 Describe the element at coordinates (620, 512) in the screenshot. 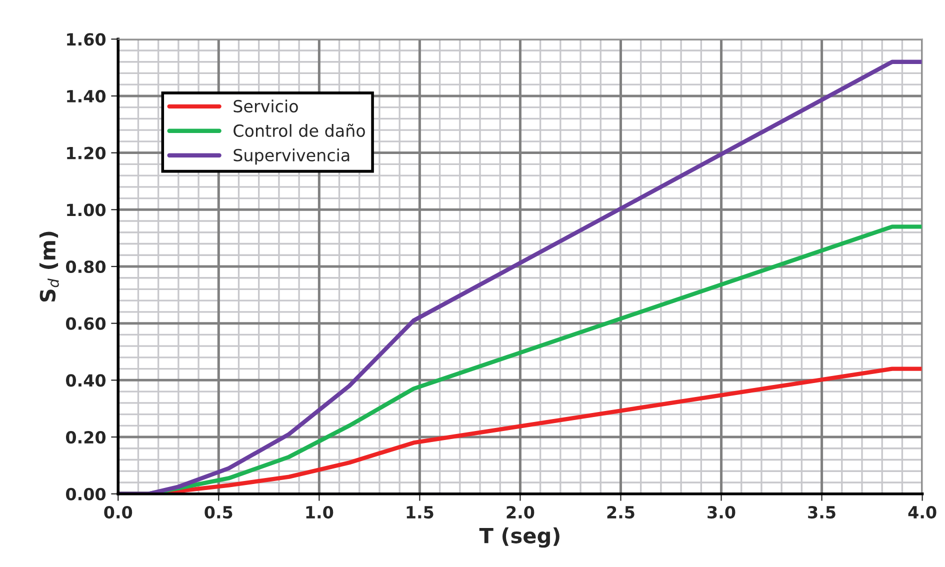

I see `x-tick-label: 2.5` at that location.